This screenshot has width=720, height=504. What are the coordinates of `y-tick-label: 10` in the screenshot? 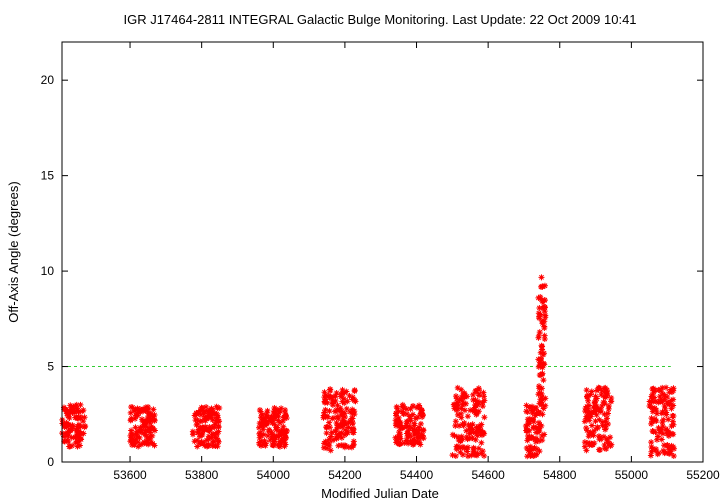 It's located at (48, 271).